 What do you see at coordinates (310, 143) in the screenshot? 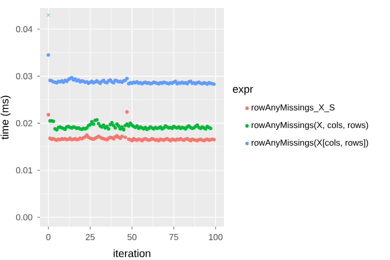
I see `legend-label: rowAnyMissings(X[cols, rows])` at bounding box center [310, 143].